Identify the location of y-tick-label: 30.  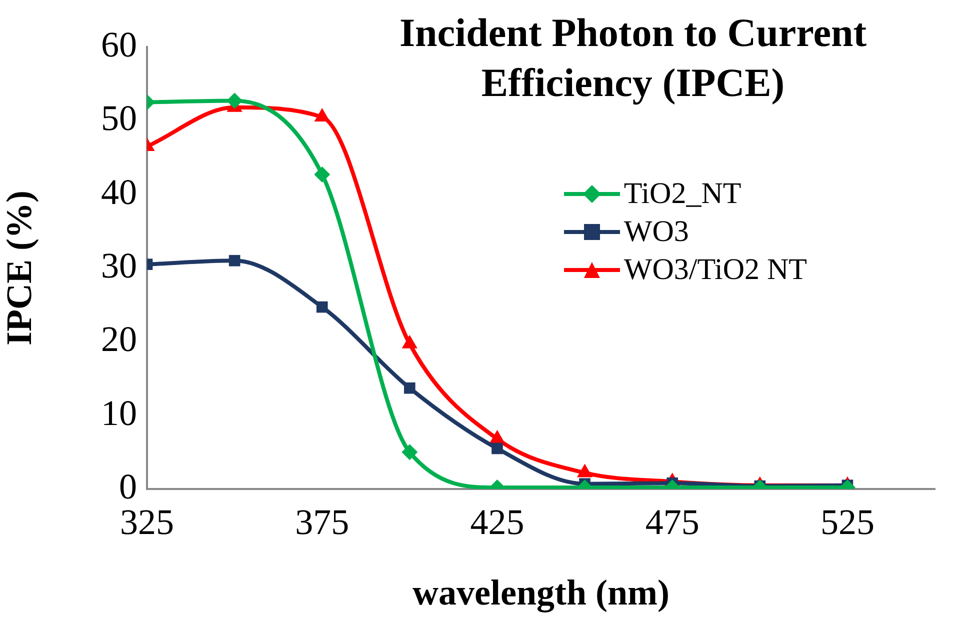
(119, 265).